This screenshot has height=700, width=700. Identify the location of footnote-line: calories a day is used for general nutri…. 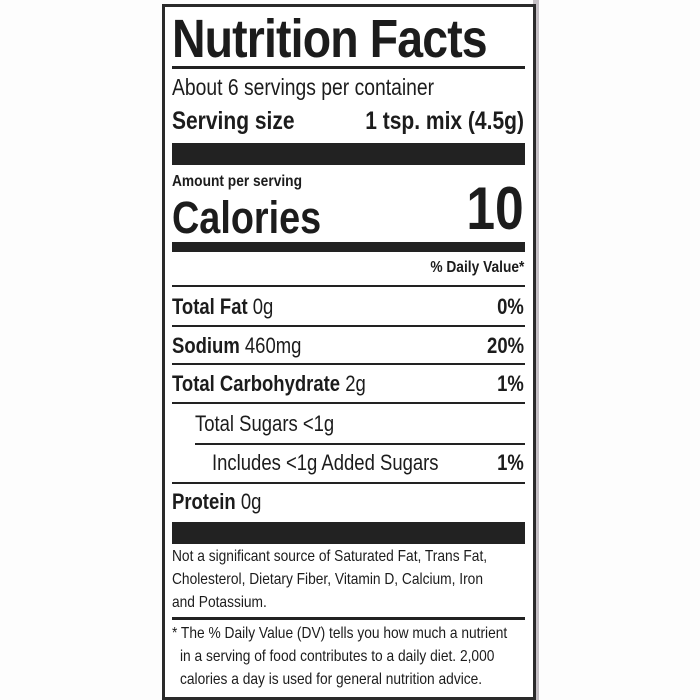
(331, 679).